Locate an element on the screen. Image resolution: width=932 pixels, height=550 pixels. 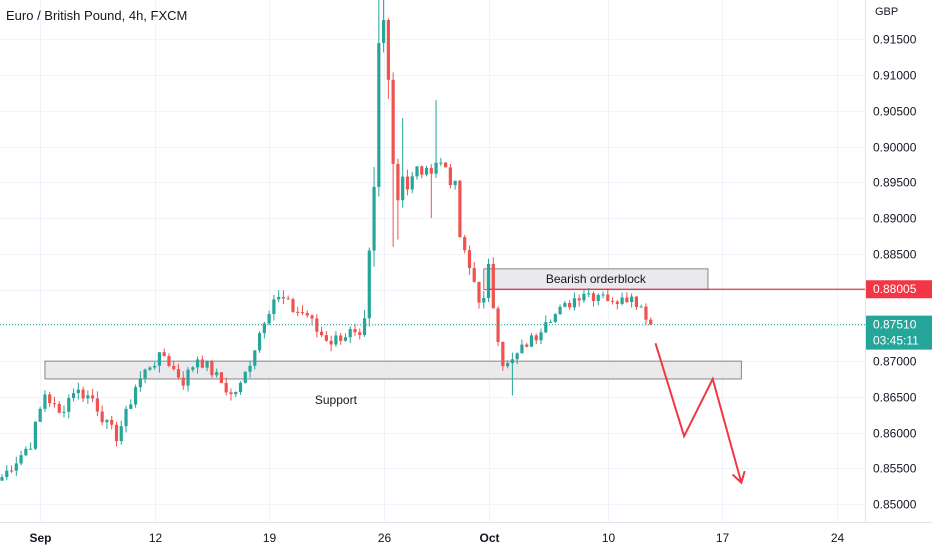
projection-arrowhead is located at coordinates (738, 477).